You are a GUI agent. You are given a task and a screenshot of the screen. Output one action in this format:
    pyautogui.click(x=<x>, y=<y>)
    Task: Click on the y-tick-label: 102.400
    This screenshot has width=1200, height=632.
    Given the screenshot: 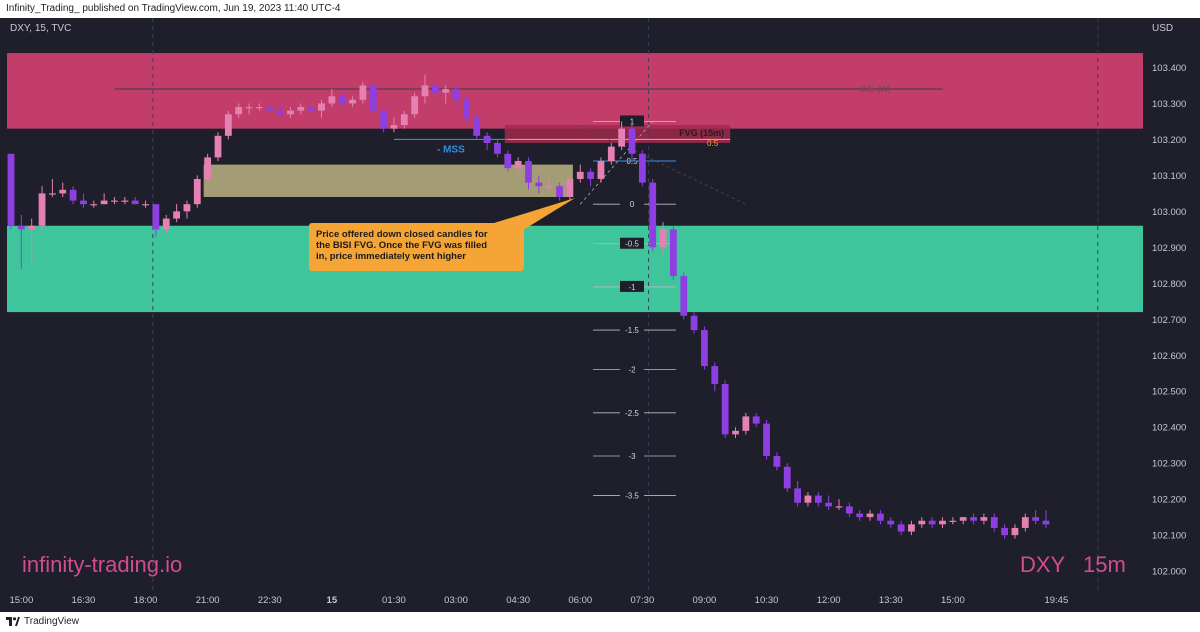 What is the action you would take?
    pyautogui.click(x=1169, y=428)
    